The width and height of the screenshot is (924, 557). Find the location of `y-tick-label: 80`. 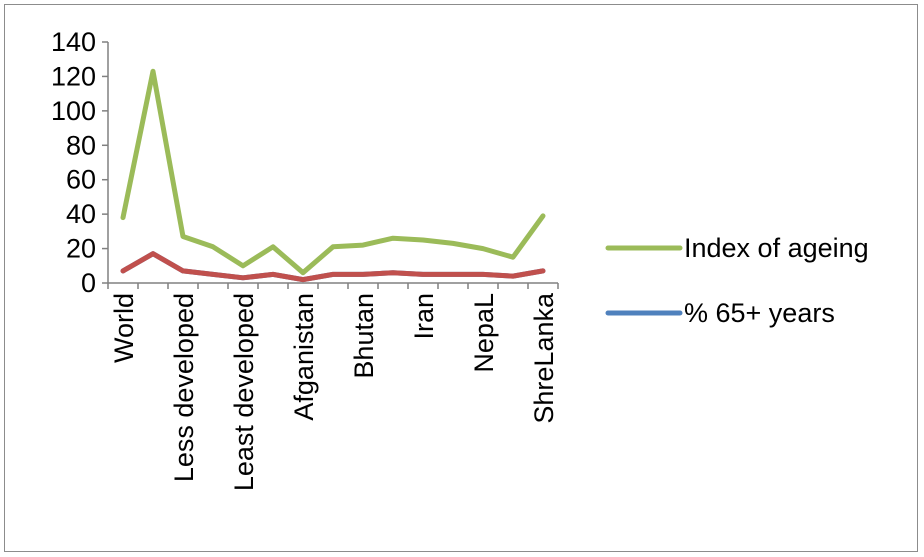

y-tick-label: 80 is located at coordinates (81, 145).